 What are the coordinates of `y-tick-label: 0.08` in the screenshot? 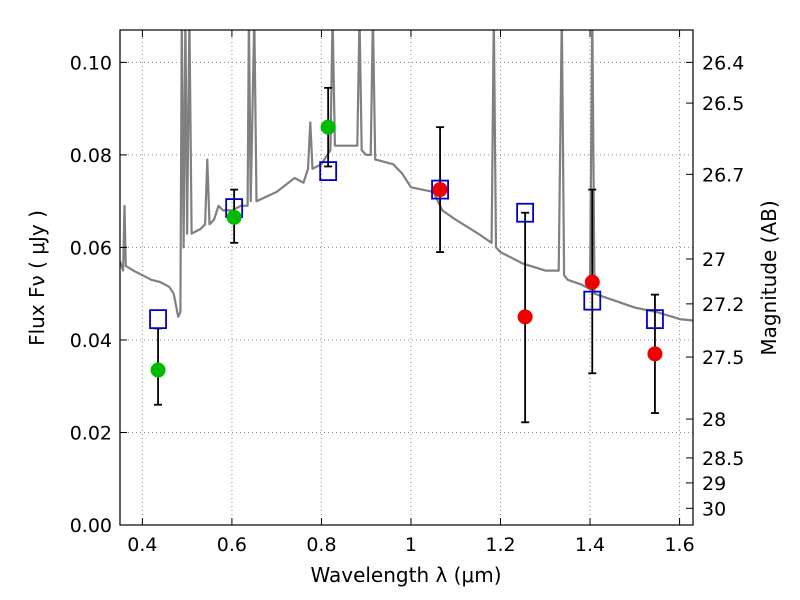 It's located at (91, 156).